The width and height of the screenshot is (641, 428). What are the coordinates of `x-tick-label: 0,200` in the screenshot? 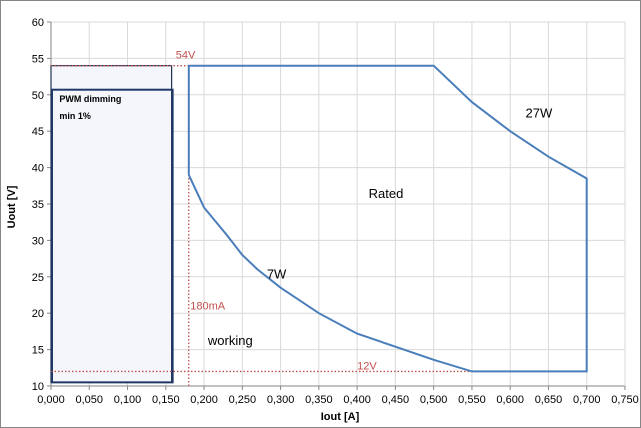 It's located at (204, 400).